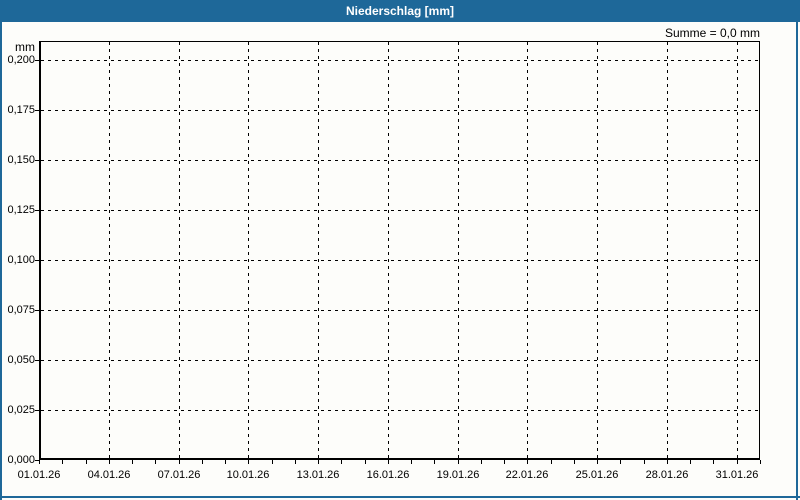 This screenshot has height=500, width=800. I want to click on x-tick-label: 13.01.26, so click(318, 475).